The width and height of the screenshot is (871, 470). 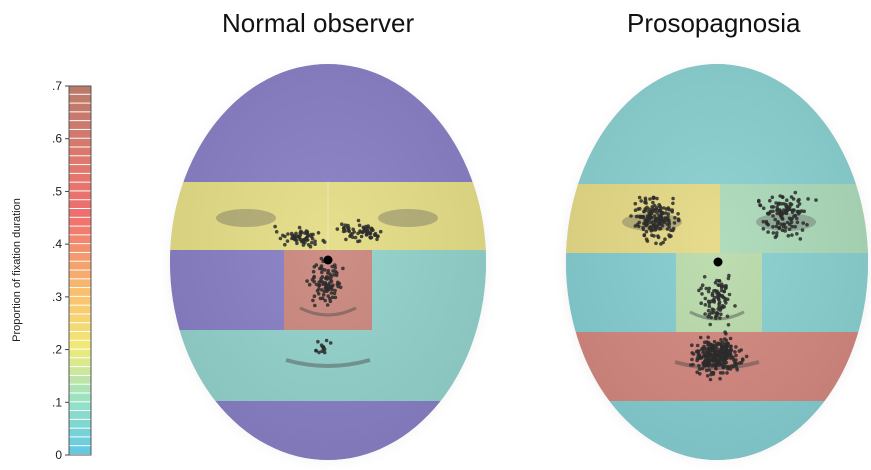 What do you see at coordinates (815, 292) in the screenshot?
I see `region-right-cheek` at bounding box center [815, 292].